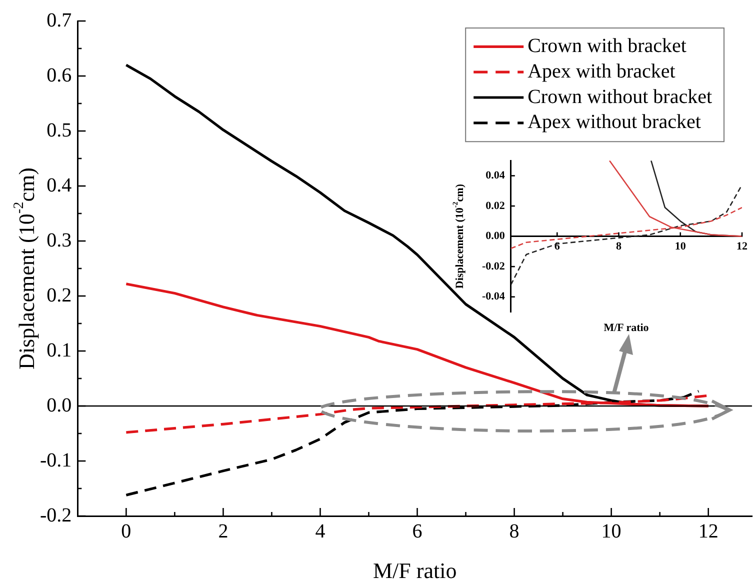  I want to click on x-tick-label: 4, so click(320, 531).